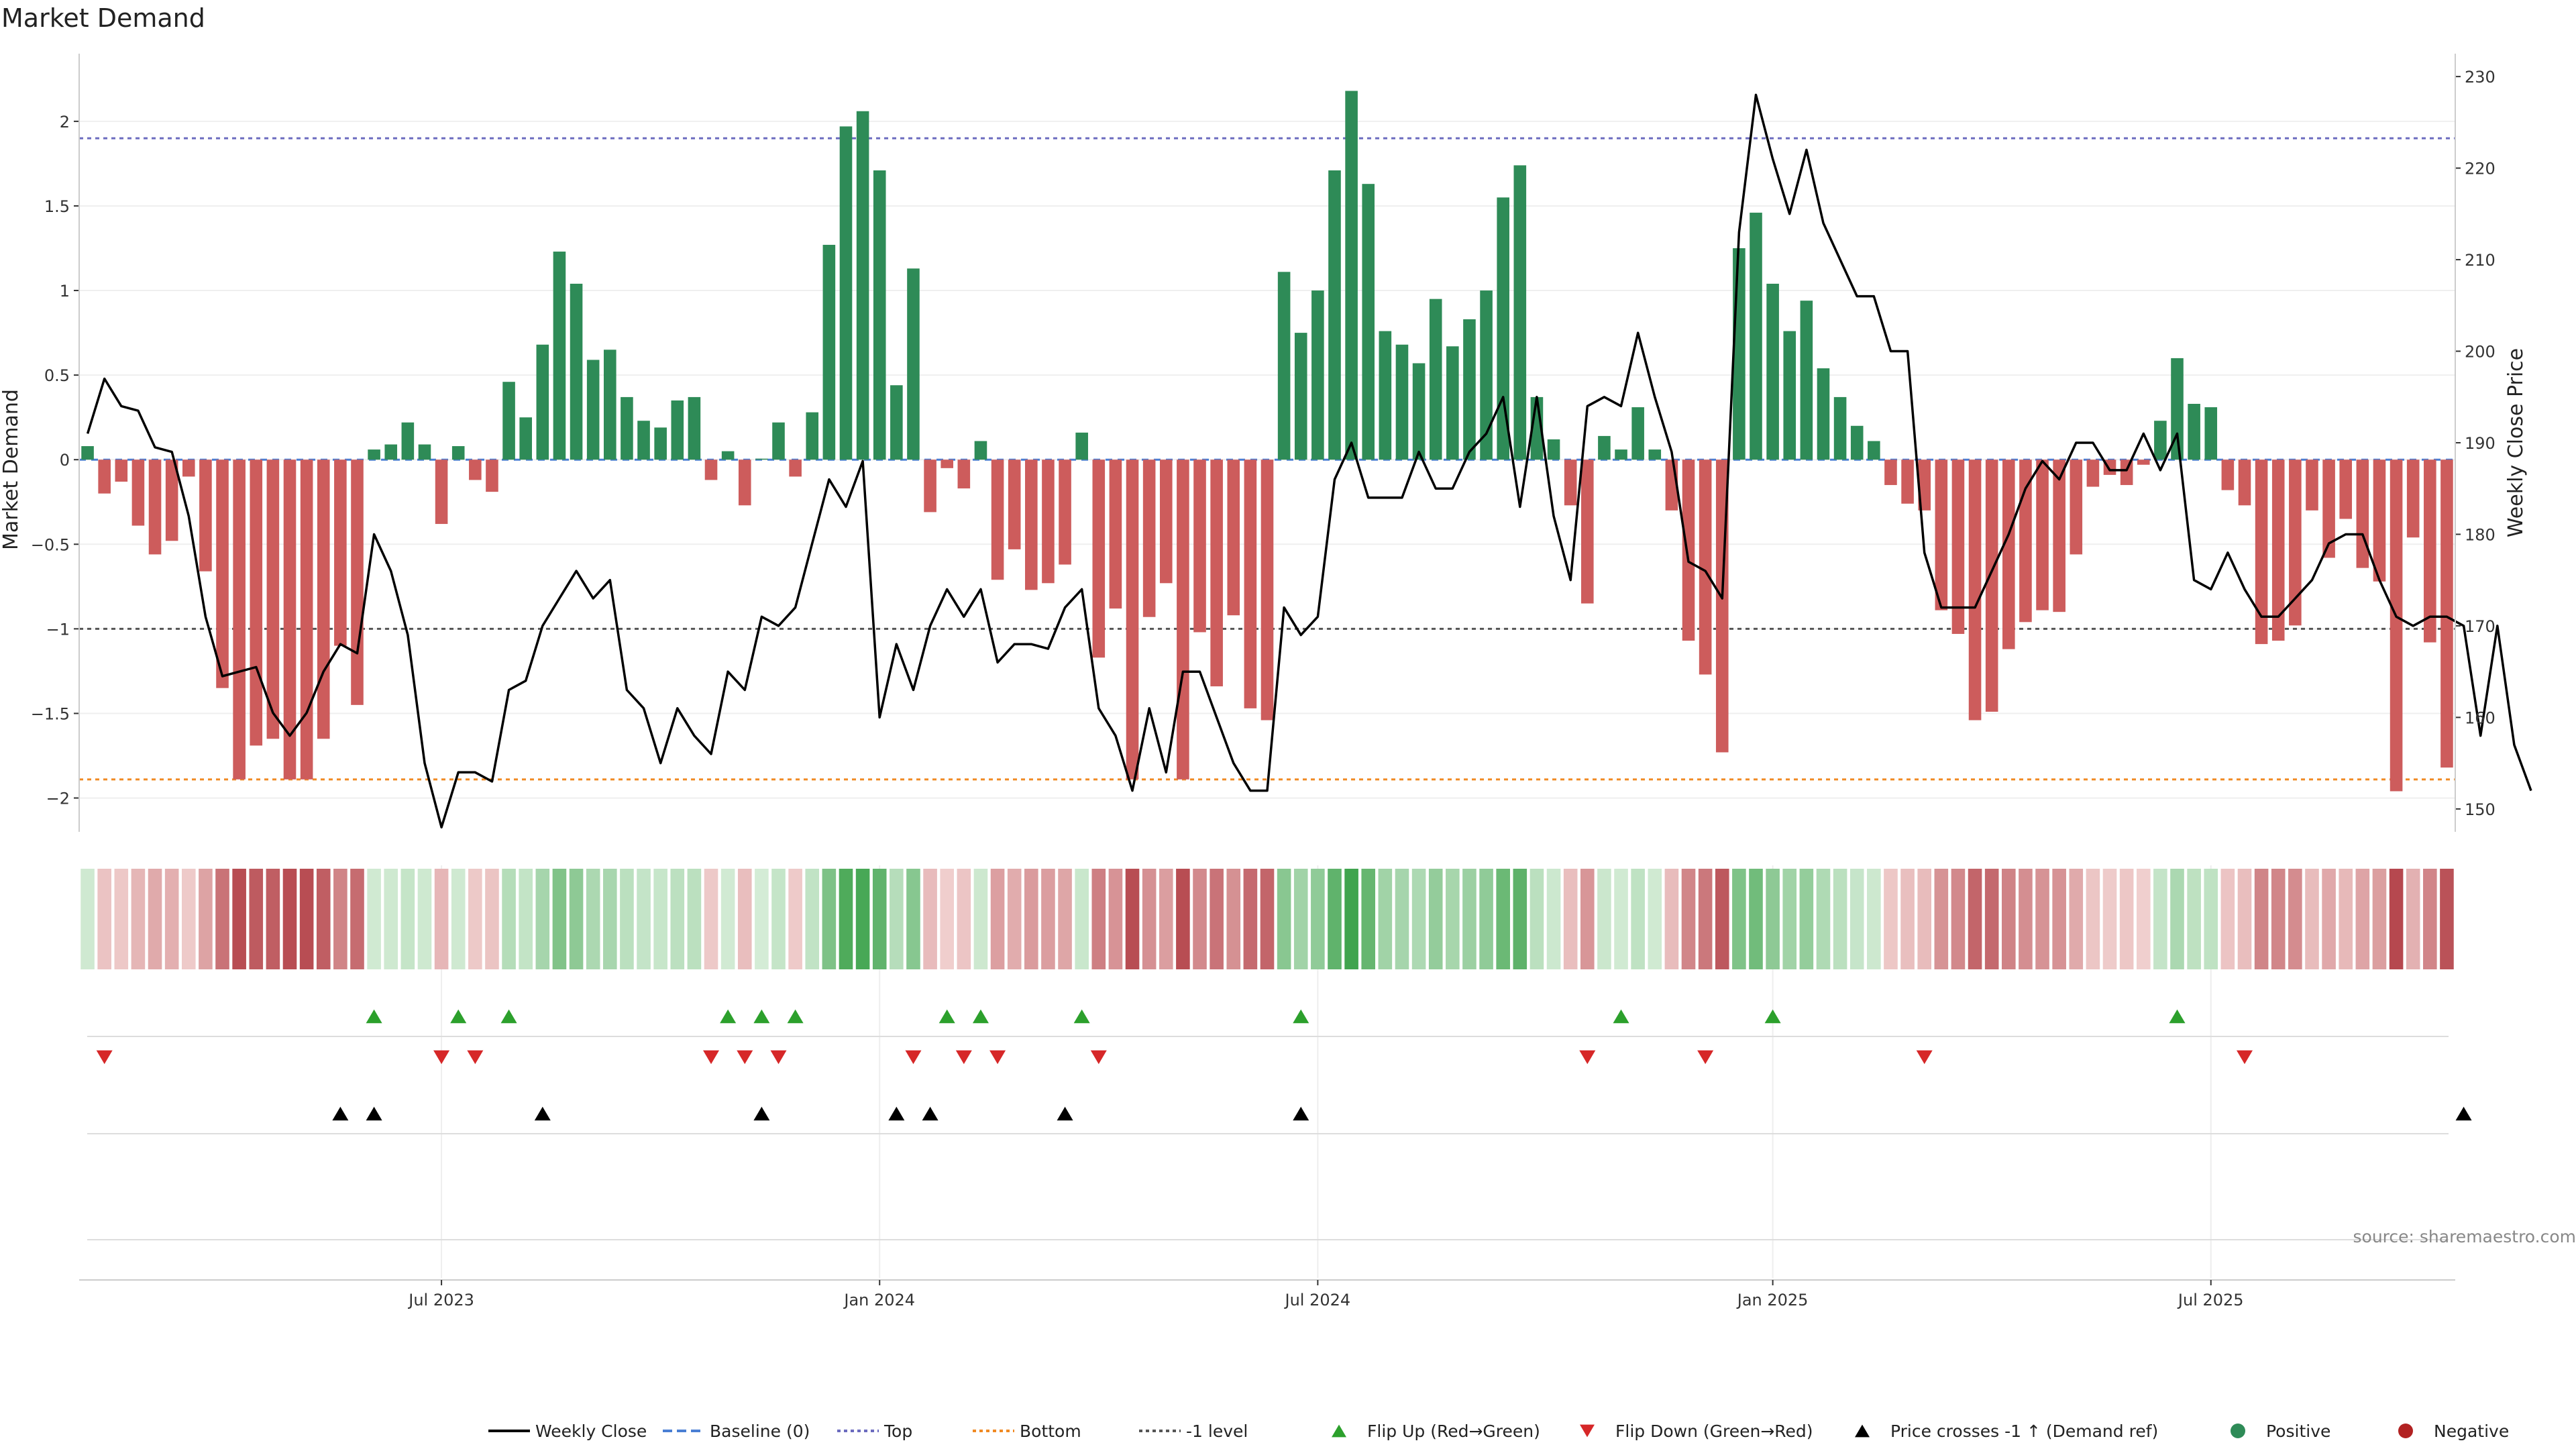 The width and height of the screenshot is (2576, 1449). Describe the element at coordinates (874, 1431) in the screenshot. I see `legend-item: Top` at that location.